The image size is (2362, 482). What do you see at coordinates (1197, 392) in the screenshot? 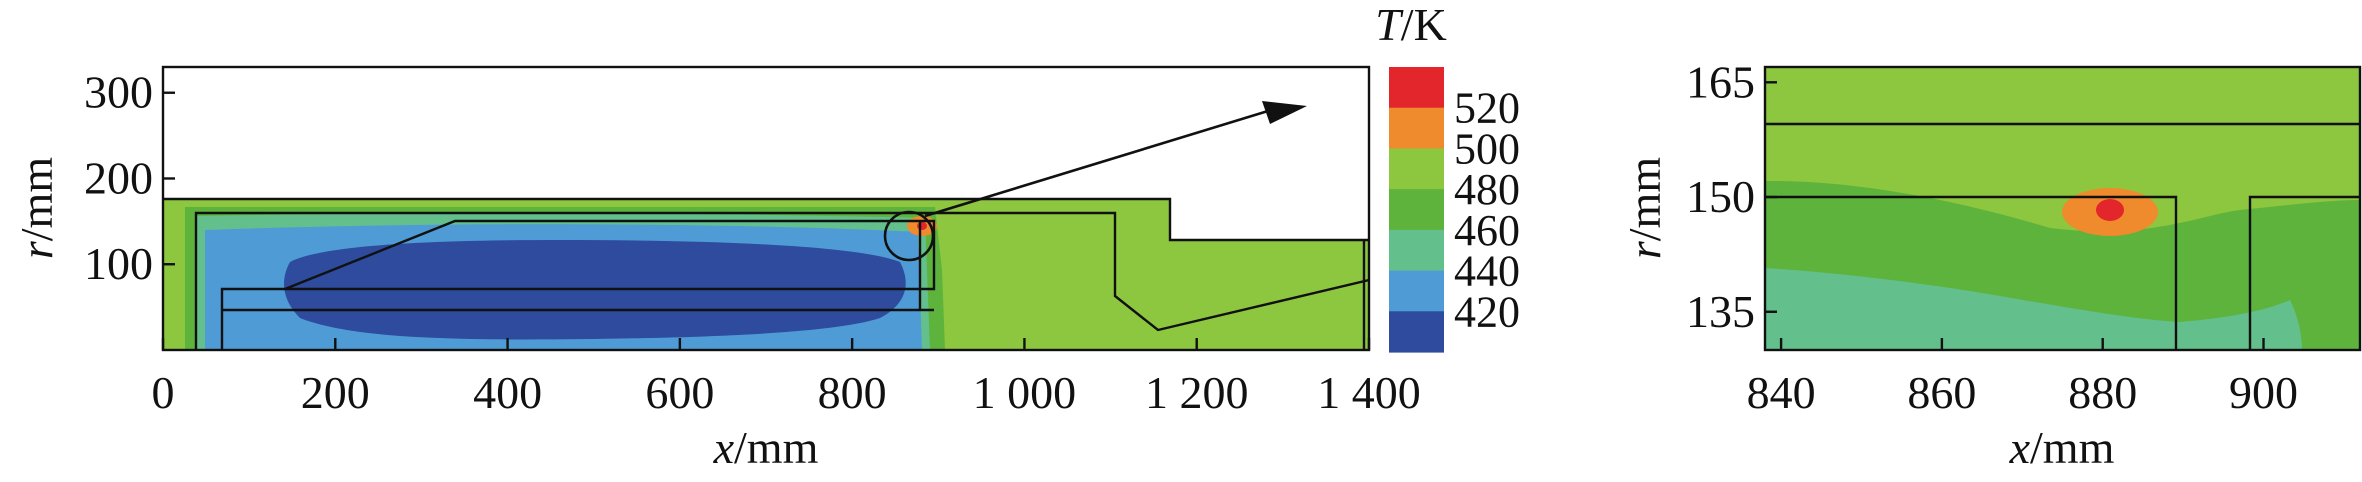
I see `overview-x-tick-label: 1 200` at bounding box center [1197, 392].